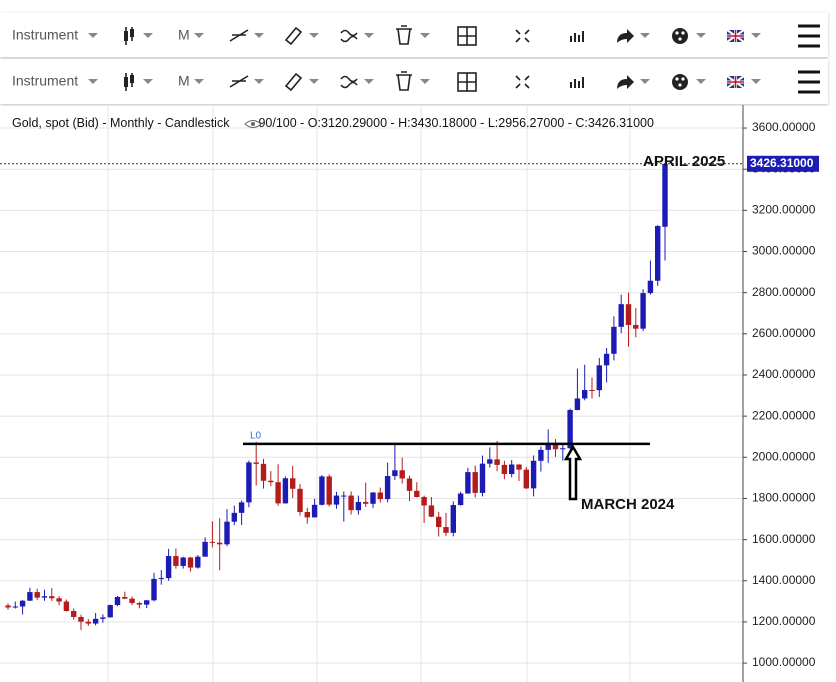 The height and width of the screenshot is (682, 836). I want to click on visible-count: 90/100, so click(277, 123).